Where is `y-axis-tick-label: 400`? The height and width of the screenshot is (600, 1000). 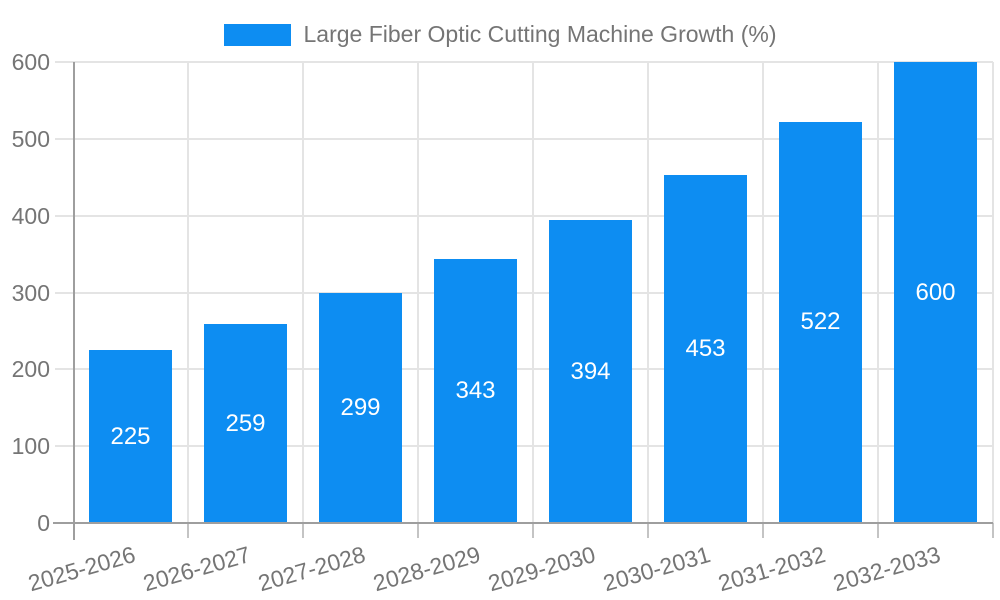
y-axis-tick-label: 400 is located at coordinates (30, 215).